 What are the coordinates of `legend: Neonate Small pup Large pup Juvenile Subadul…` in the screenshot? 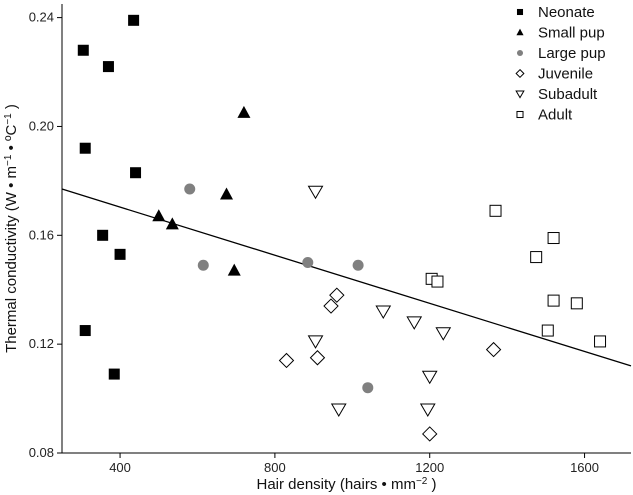 It's located at (560, 64).